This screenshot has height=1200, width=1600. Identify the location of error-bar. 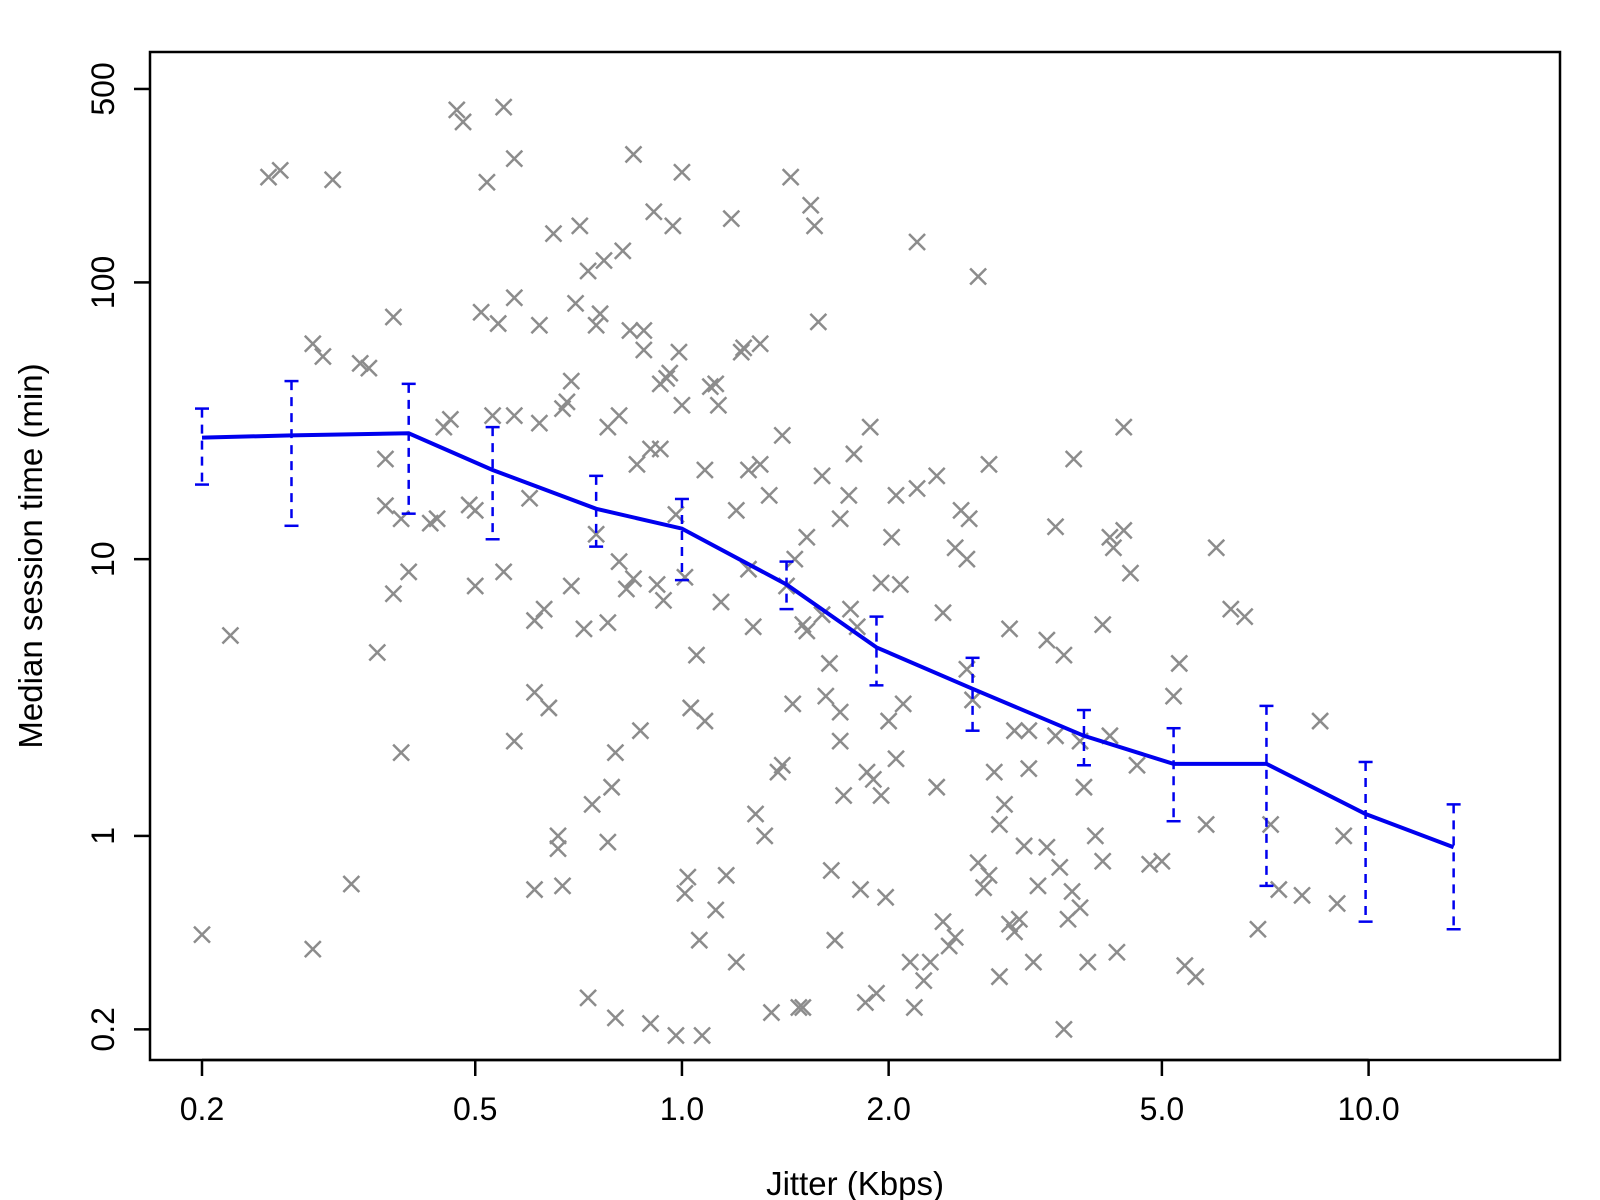
(596, 511).